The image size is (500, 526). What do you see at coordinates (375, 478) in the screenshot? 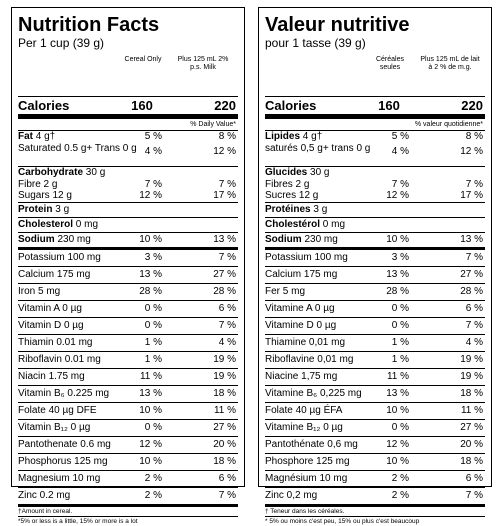
I see `micronutrient-row: Magnésium 10 mg 2 % 6 %` at bounding box center [375, 478].